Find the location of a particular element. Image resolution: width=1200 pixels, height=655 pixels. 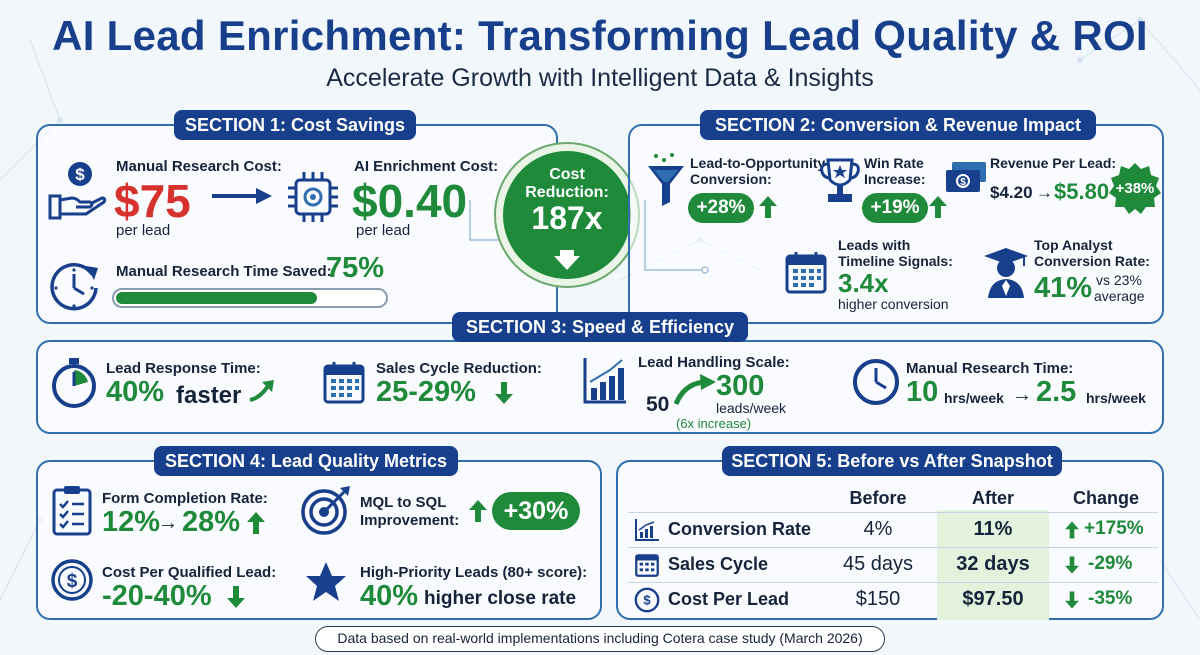

graduate-icon is located at coordinates (1006, 273).